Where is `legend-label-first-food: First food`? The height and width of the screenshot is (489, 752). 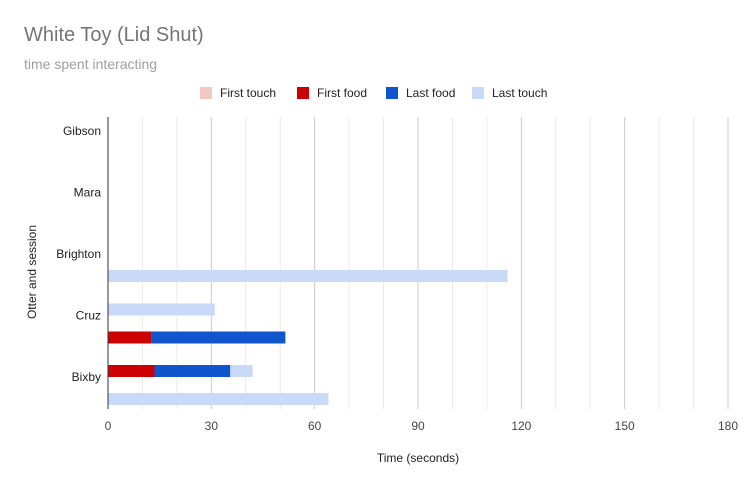
legend-label-first-food: First food is located at coordinates (342, 93).